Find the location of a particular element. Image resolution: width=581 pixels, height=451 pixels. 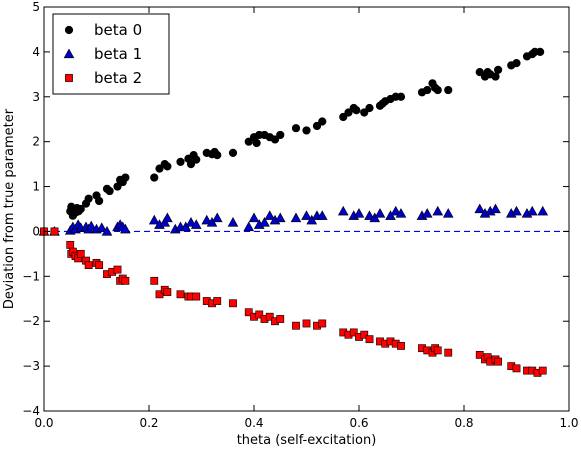

y-tick-label: −3 is located at coordinates (31, 366).